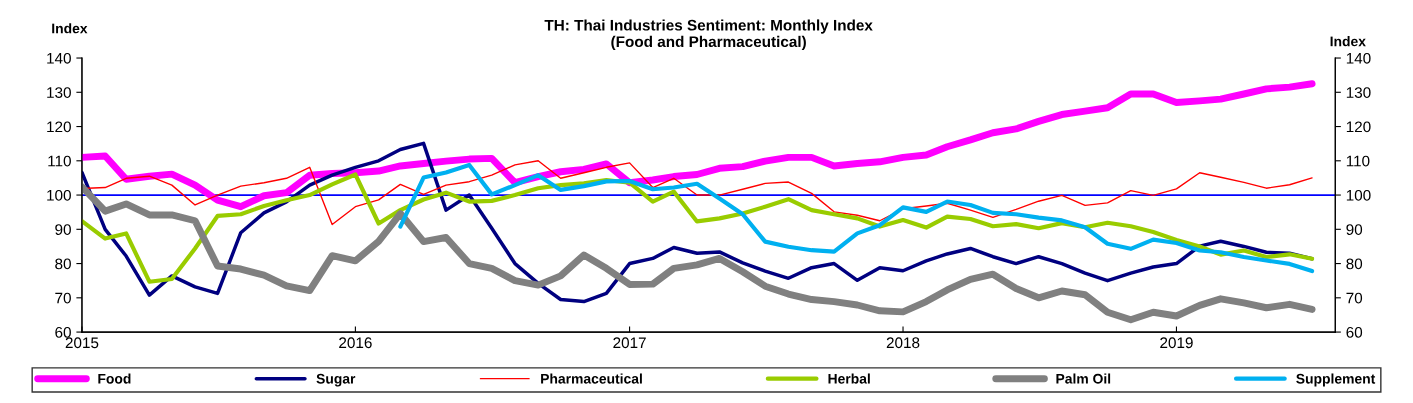 This screenshot has height=403, width=1413. What do you see at coordinates (1354, 264) in the screenshot?
I see `y2-tick-label: 80` at bounding box center [1354, 264].